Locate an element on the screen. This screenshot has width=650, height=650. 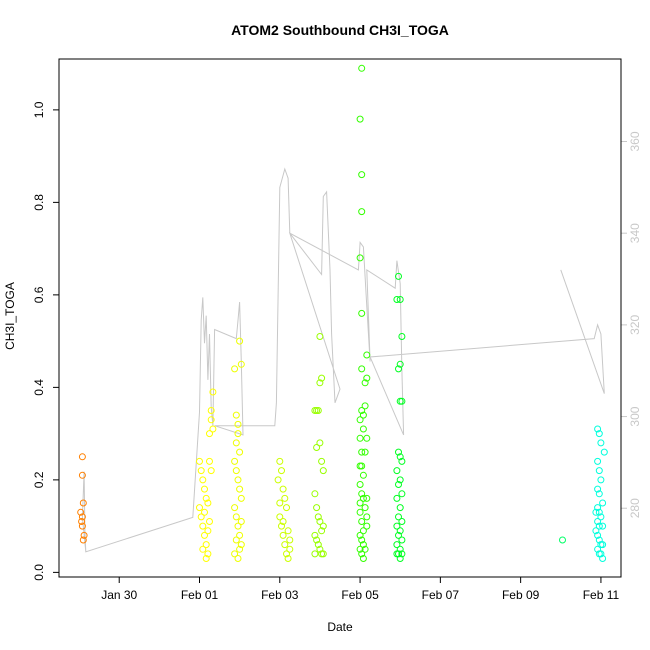
y-left-tick-label: 0.2 is located at coordinates (39, 479).